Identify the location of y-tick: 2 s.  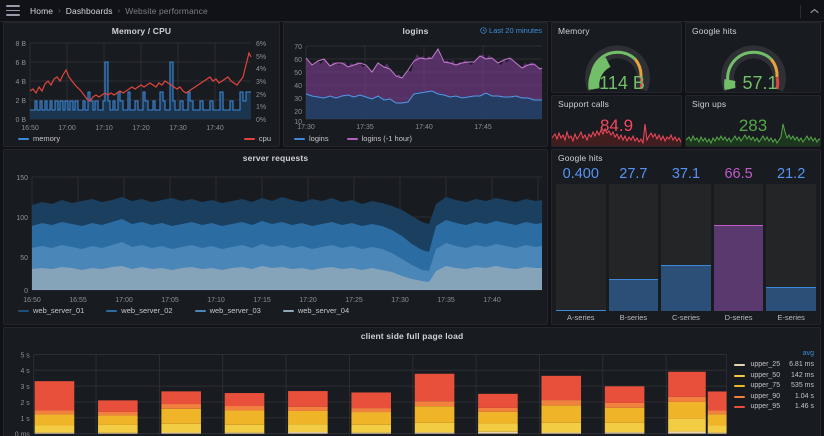
(26, 403).